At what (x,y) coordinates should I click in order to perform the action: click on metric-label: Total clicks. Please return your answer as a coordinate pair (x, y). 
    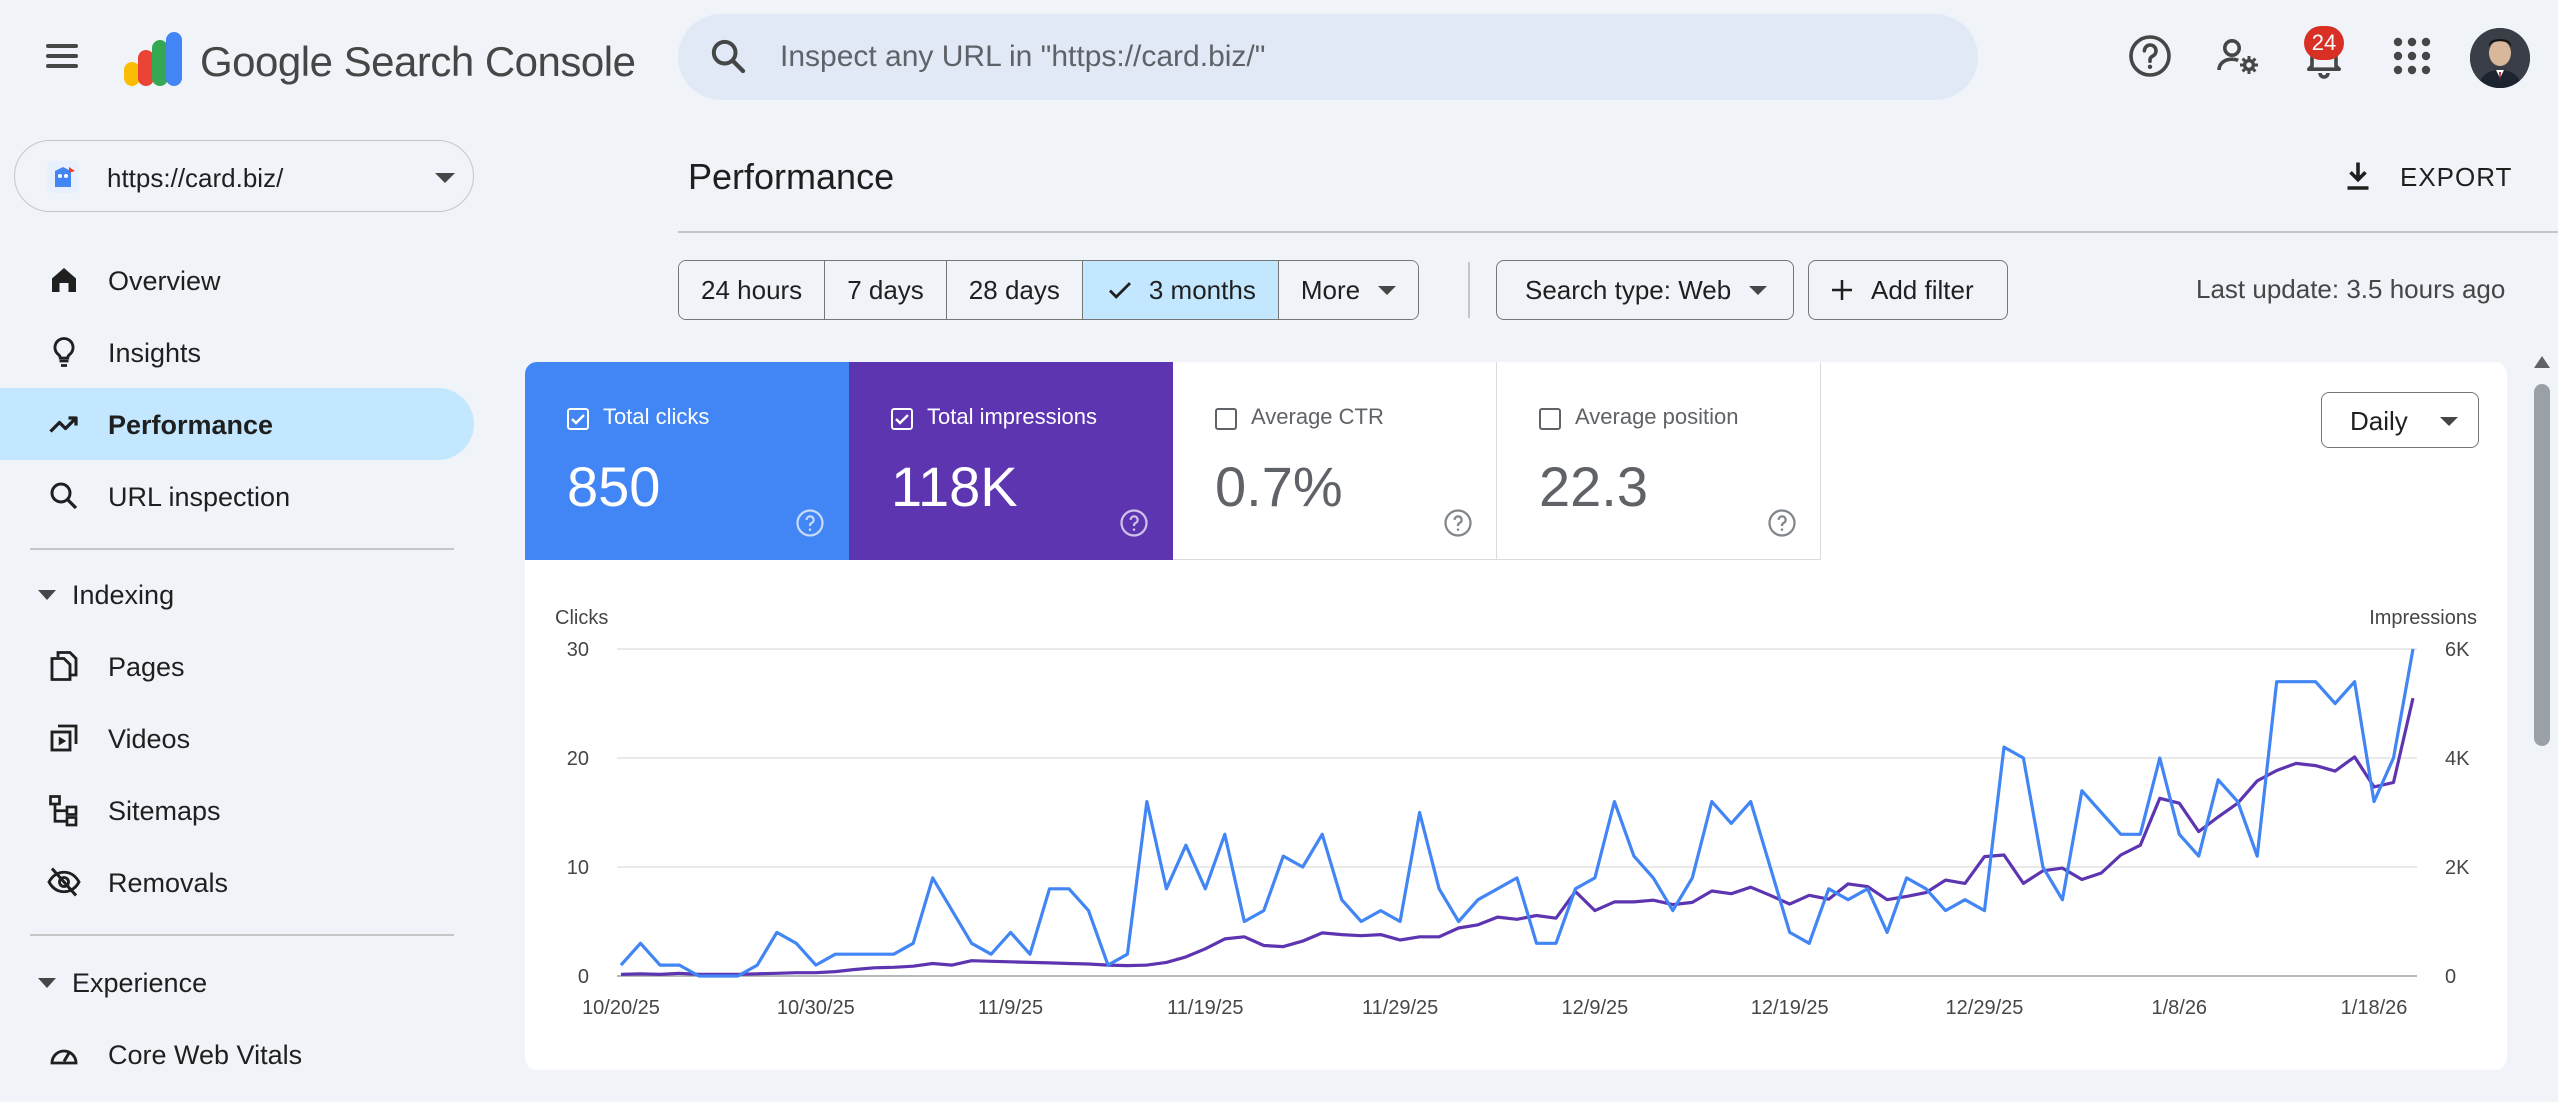
    Looking at the image, I should click on (656, 416).